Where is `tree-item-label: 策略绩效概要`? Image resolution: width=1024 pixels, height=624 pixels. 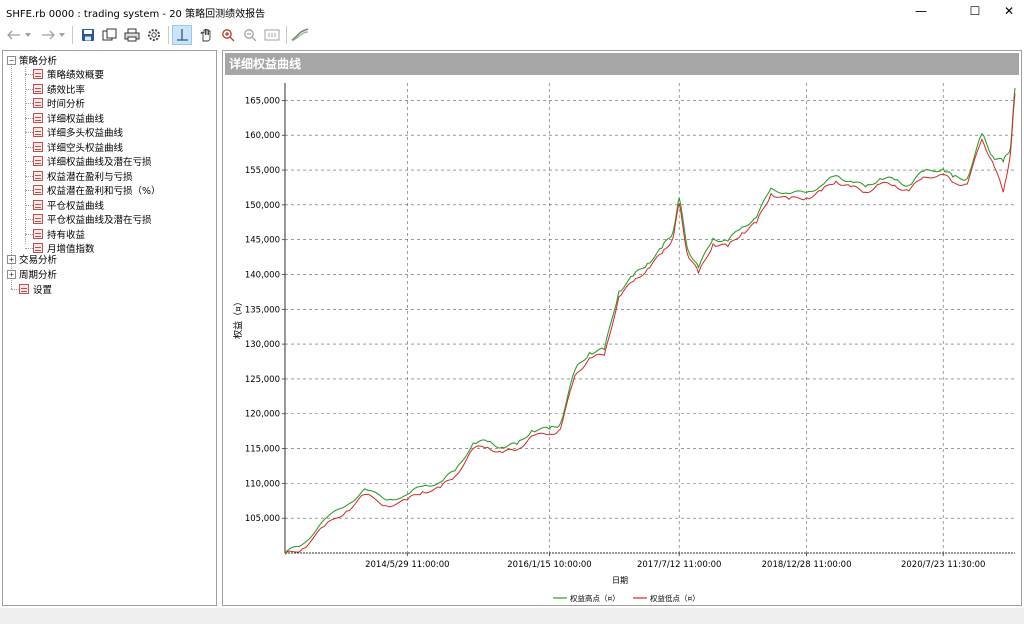 tree-item-label: 策略绩效概要 is located at coordinates (76, 75).